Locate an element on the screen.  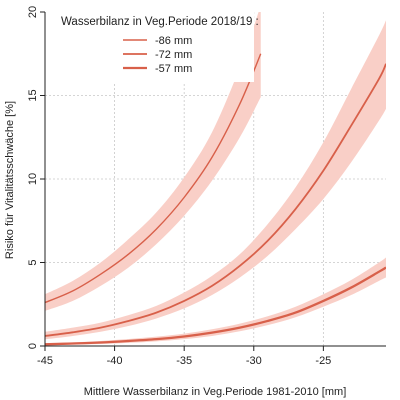
y-tick-label: 15 is located at coordinates (33, 95).